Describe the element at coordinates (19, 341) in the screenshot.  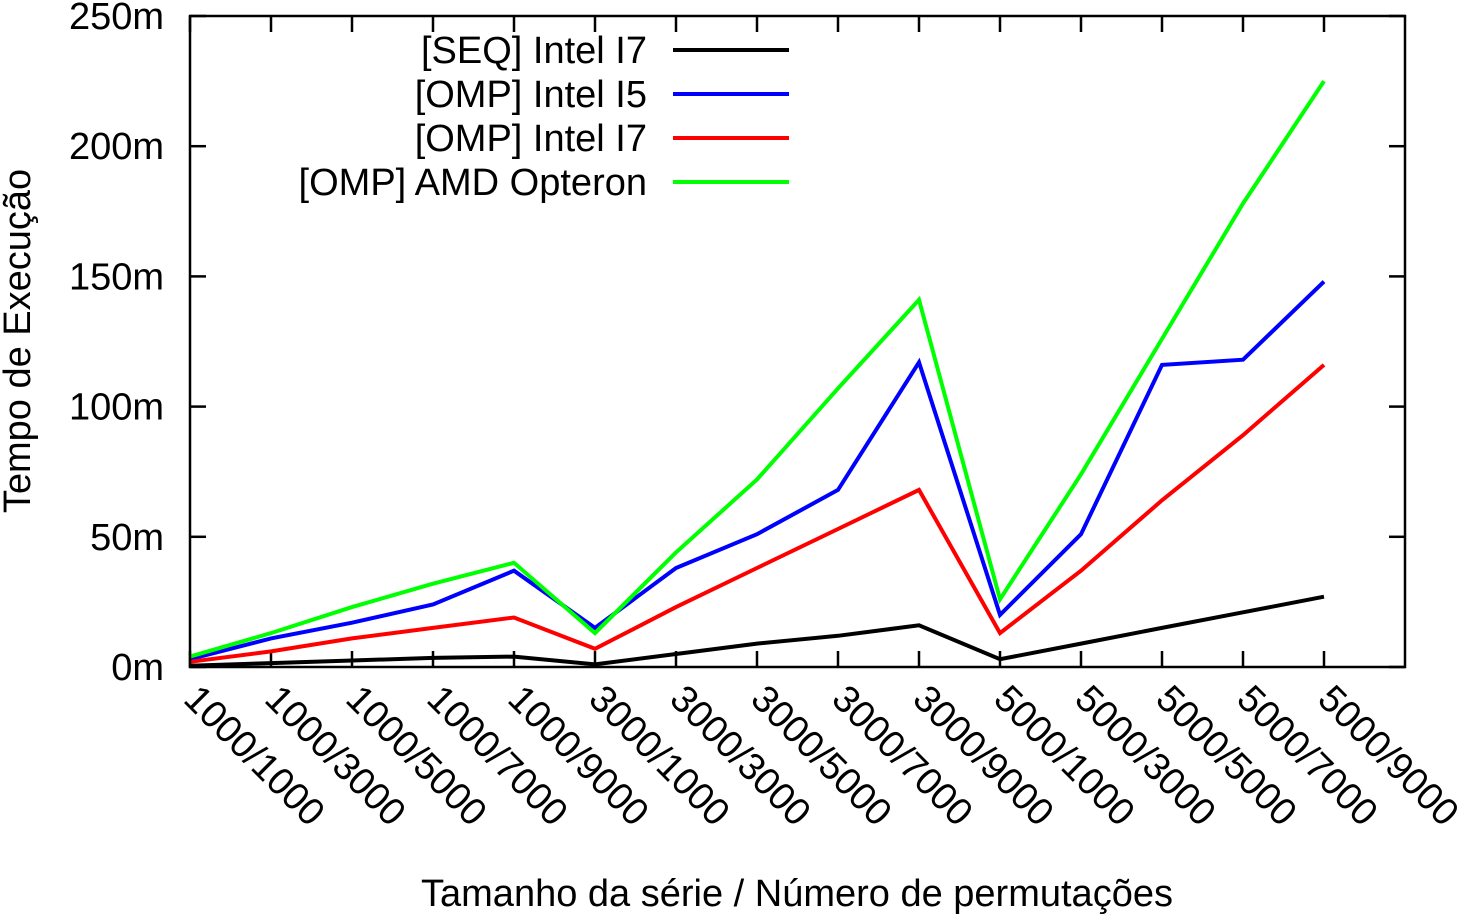
I see `y-axis-label: Tempo de Execução` at that location.